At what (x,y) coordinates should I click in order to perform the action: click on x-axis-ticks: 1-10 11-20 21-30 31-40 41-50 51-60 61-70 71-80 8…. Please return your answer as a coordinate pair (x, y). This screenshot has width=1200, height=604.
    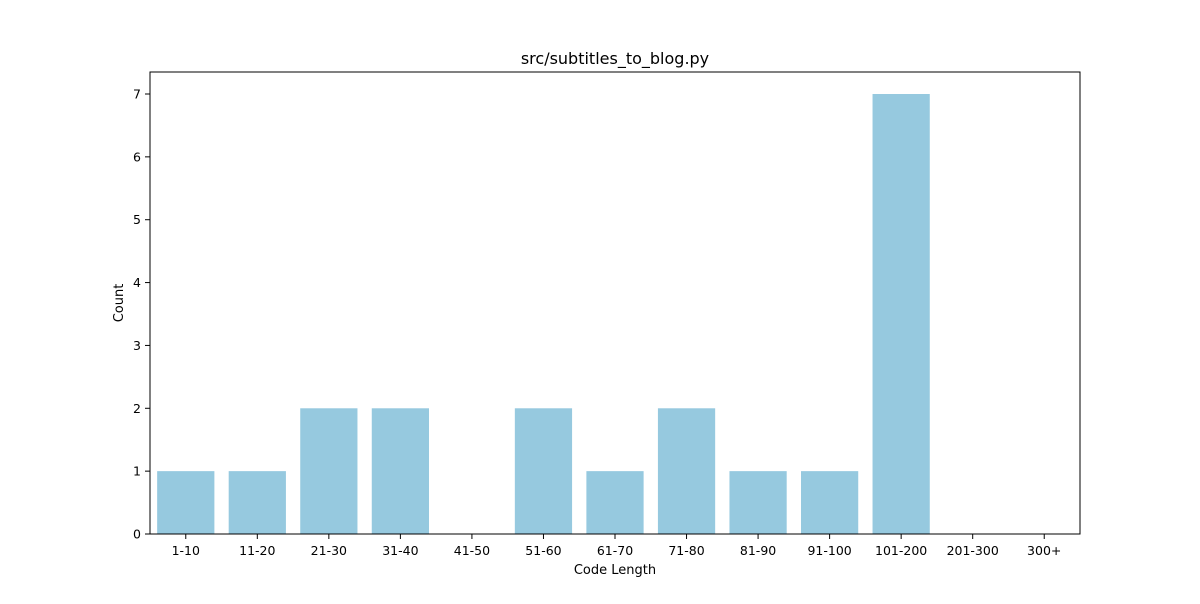
    Looking at the image, I should click on (616, 546).